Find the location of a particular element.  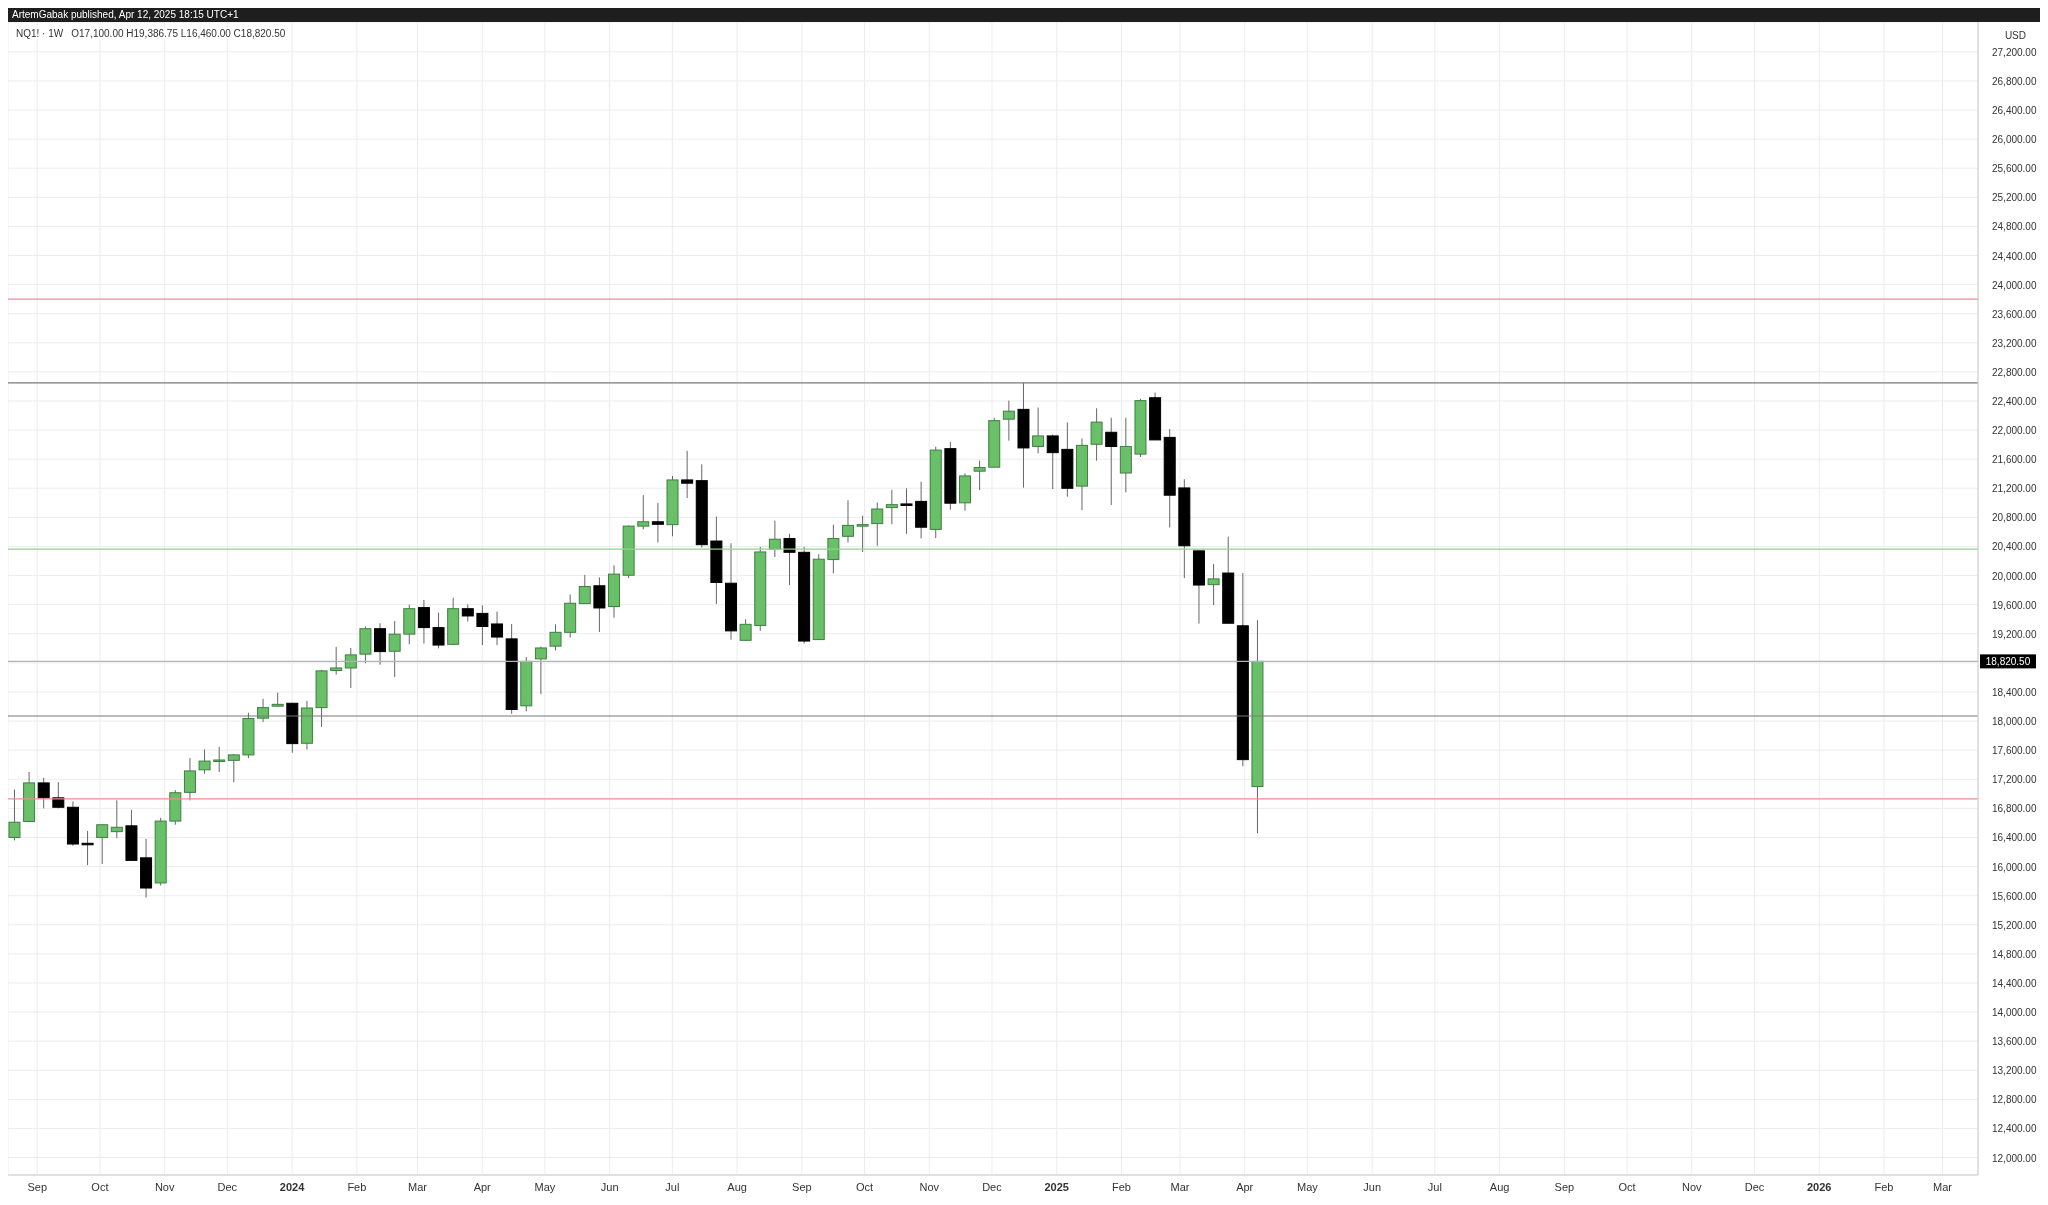

x-tick-label: 2026 is located at coordinates (1819, 1187).